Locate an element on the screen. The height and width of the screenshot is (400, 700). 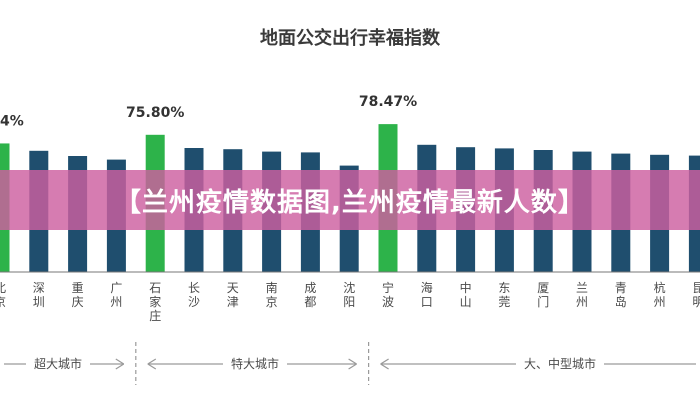
chart-title: 地面公交出行幸福指数 is located at coordinates (350, 38).